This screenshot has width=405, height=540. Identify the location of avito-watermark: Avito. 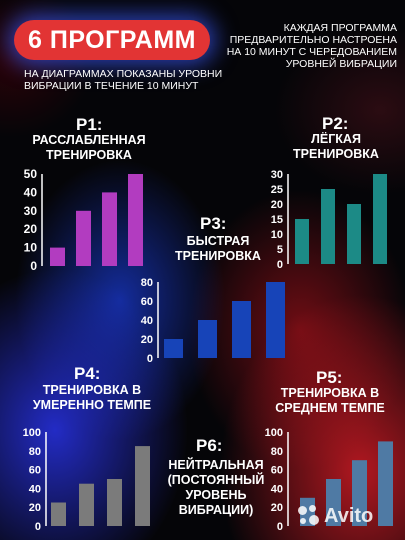
(347, 516).